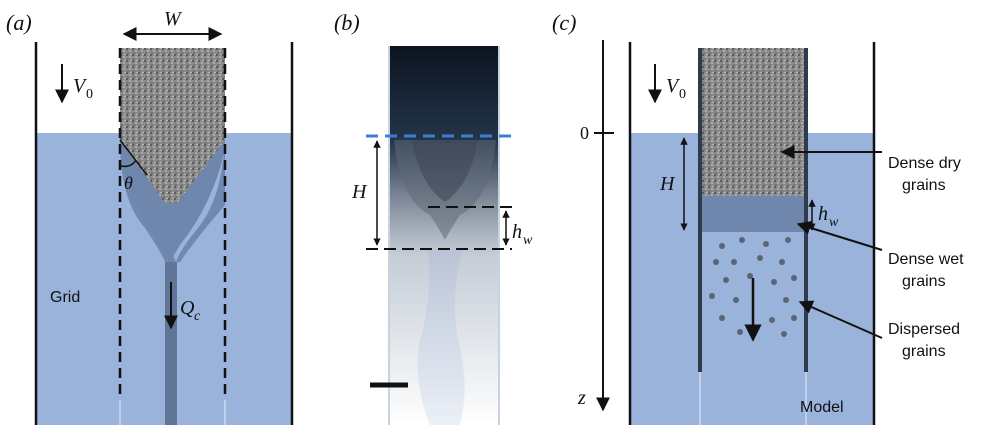  I want to click on grain-jet, so click(171, 343).